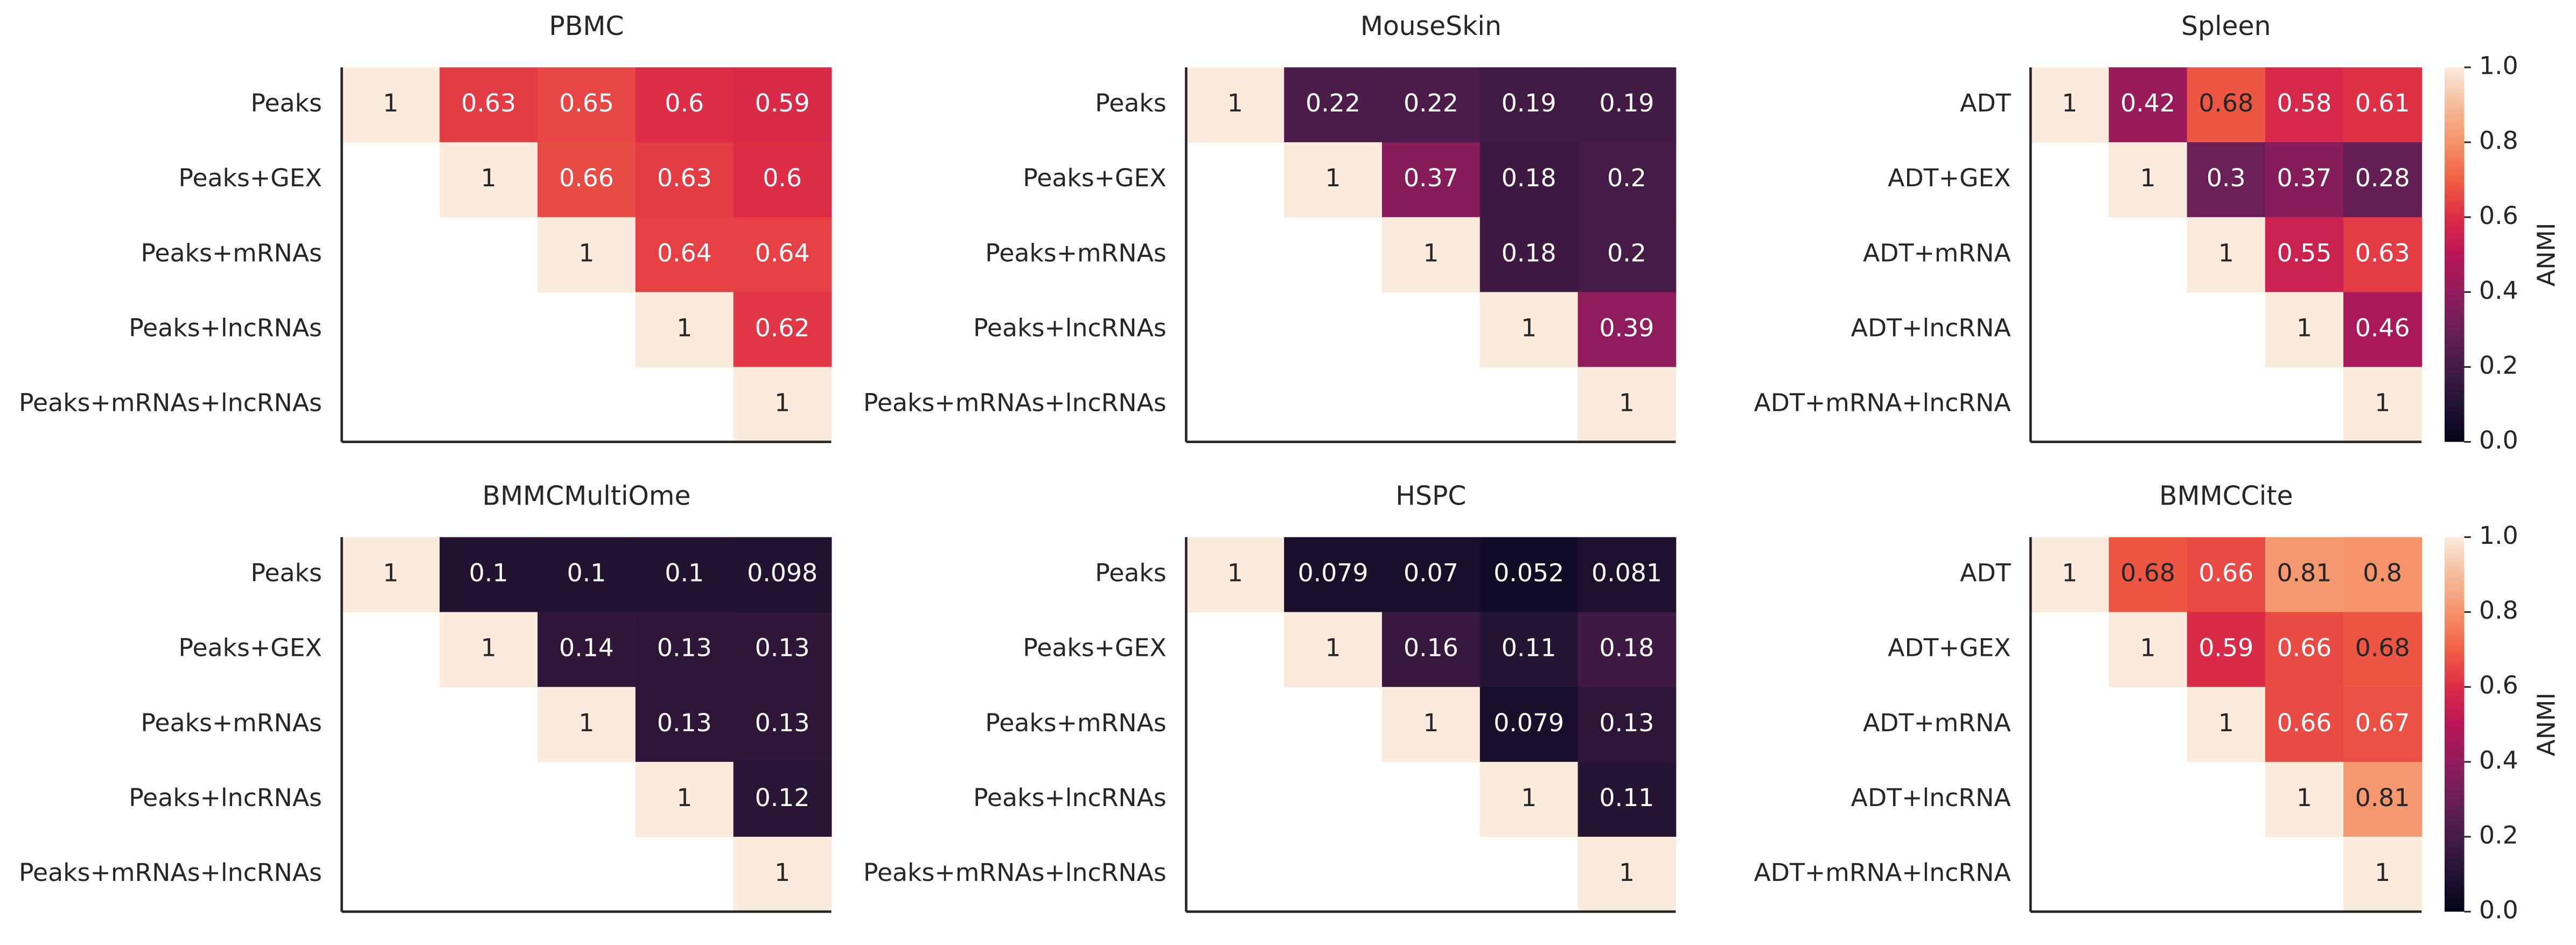  What do you see at coordinates (2226, 26) in the screenshot?
I see `chart-title: Spleen` at bounding box center [2226, 26].